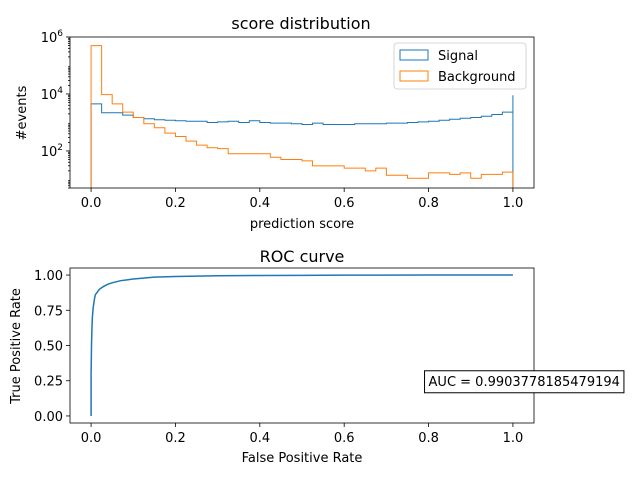 The image size is (640, 480). Describe the element at coordinates (300, 23) in the screenshot. I see `chart-title: score distribution` at that location.